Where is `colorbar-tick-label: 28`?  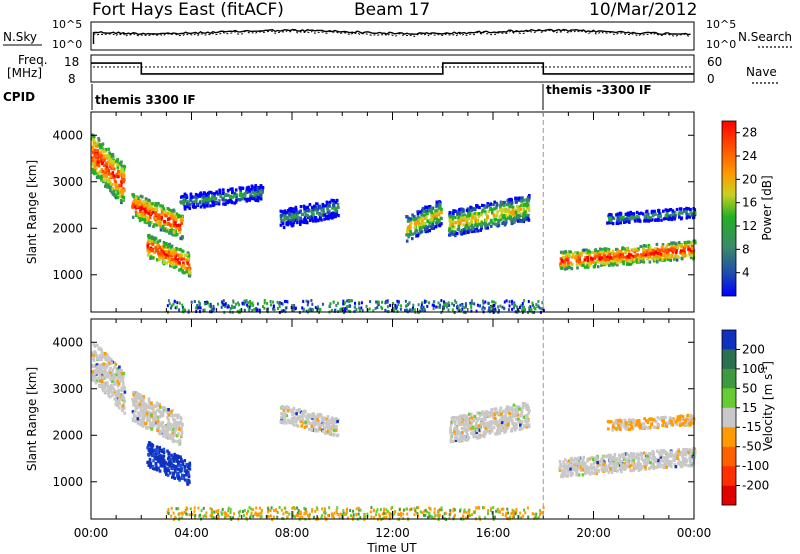 colorbar-tick-label: 28 is located at coordinates (749, 133).